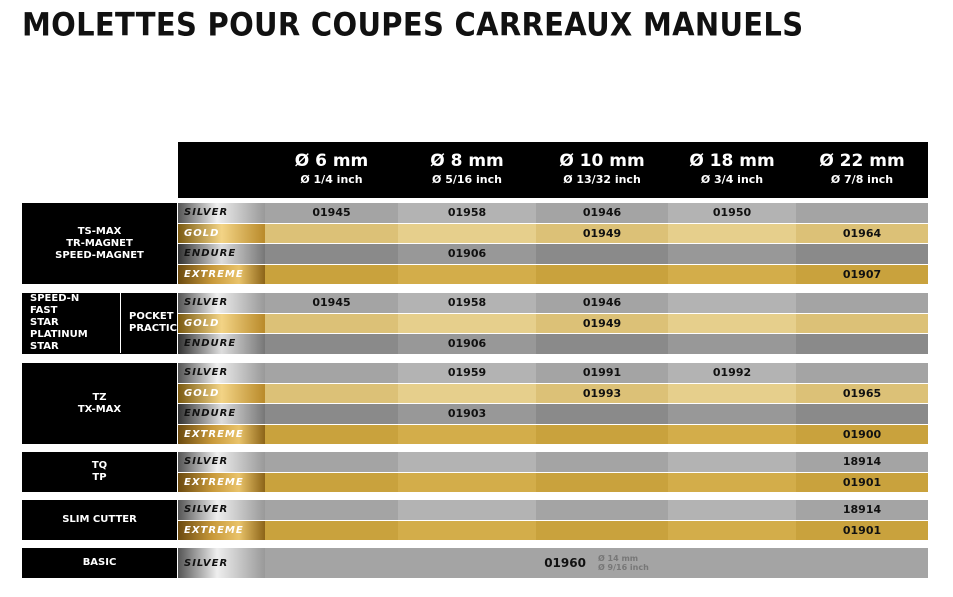  I want to click on model-label: TQ TP, so click(99, 472).